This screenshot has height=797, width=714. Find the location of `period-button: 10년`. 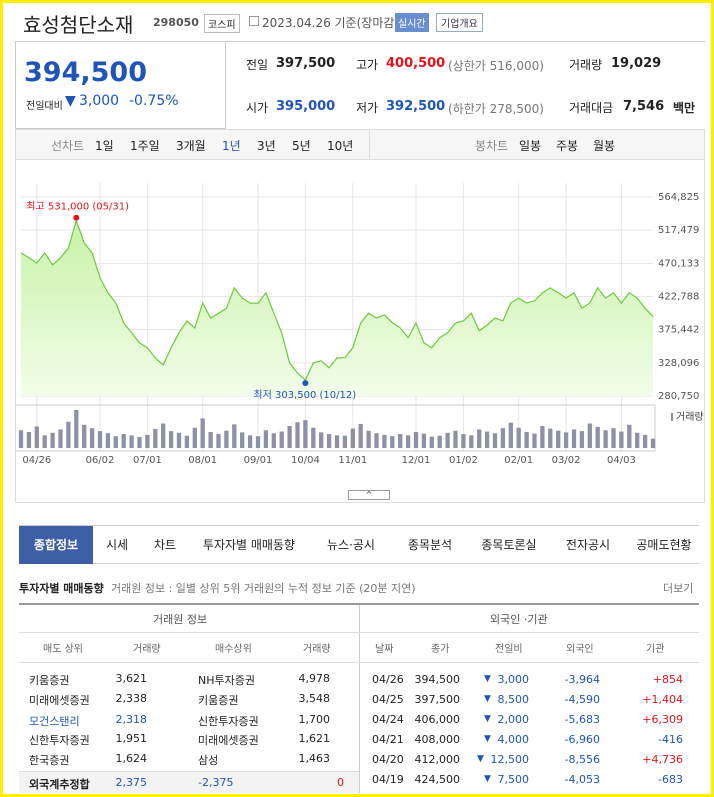

period-button: 10년 is located at coordinates (340, 146).